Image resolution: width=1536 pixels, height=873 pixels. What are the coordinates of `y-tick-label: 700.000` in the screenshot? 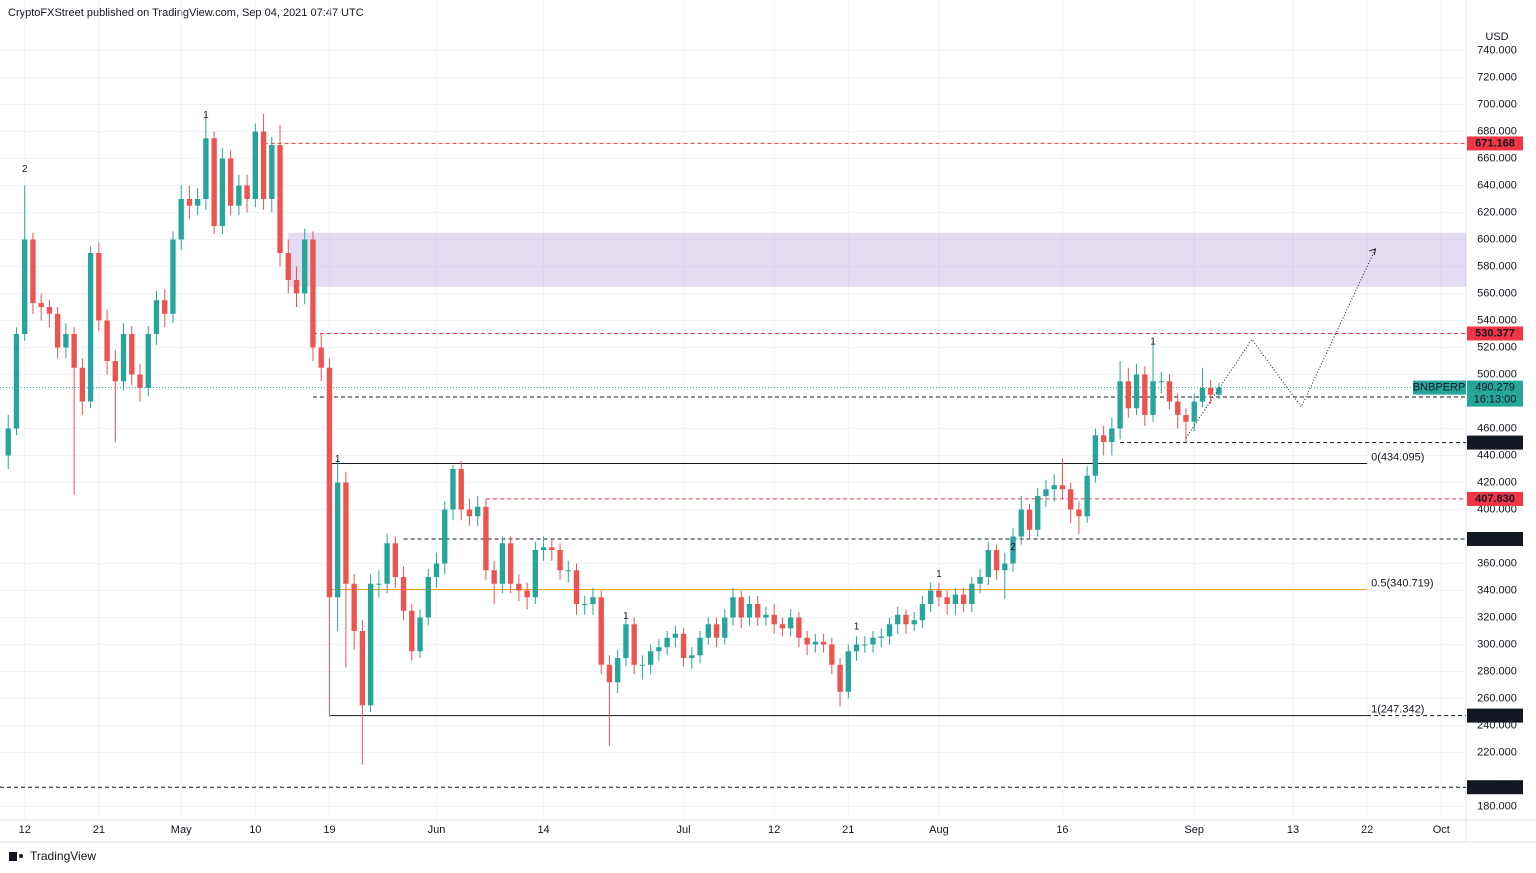 It's located at (1497, 104).